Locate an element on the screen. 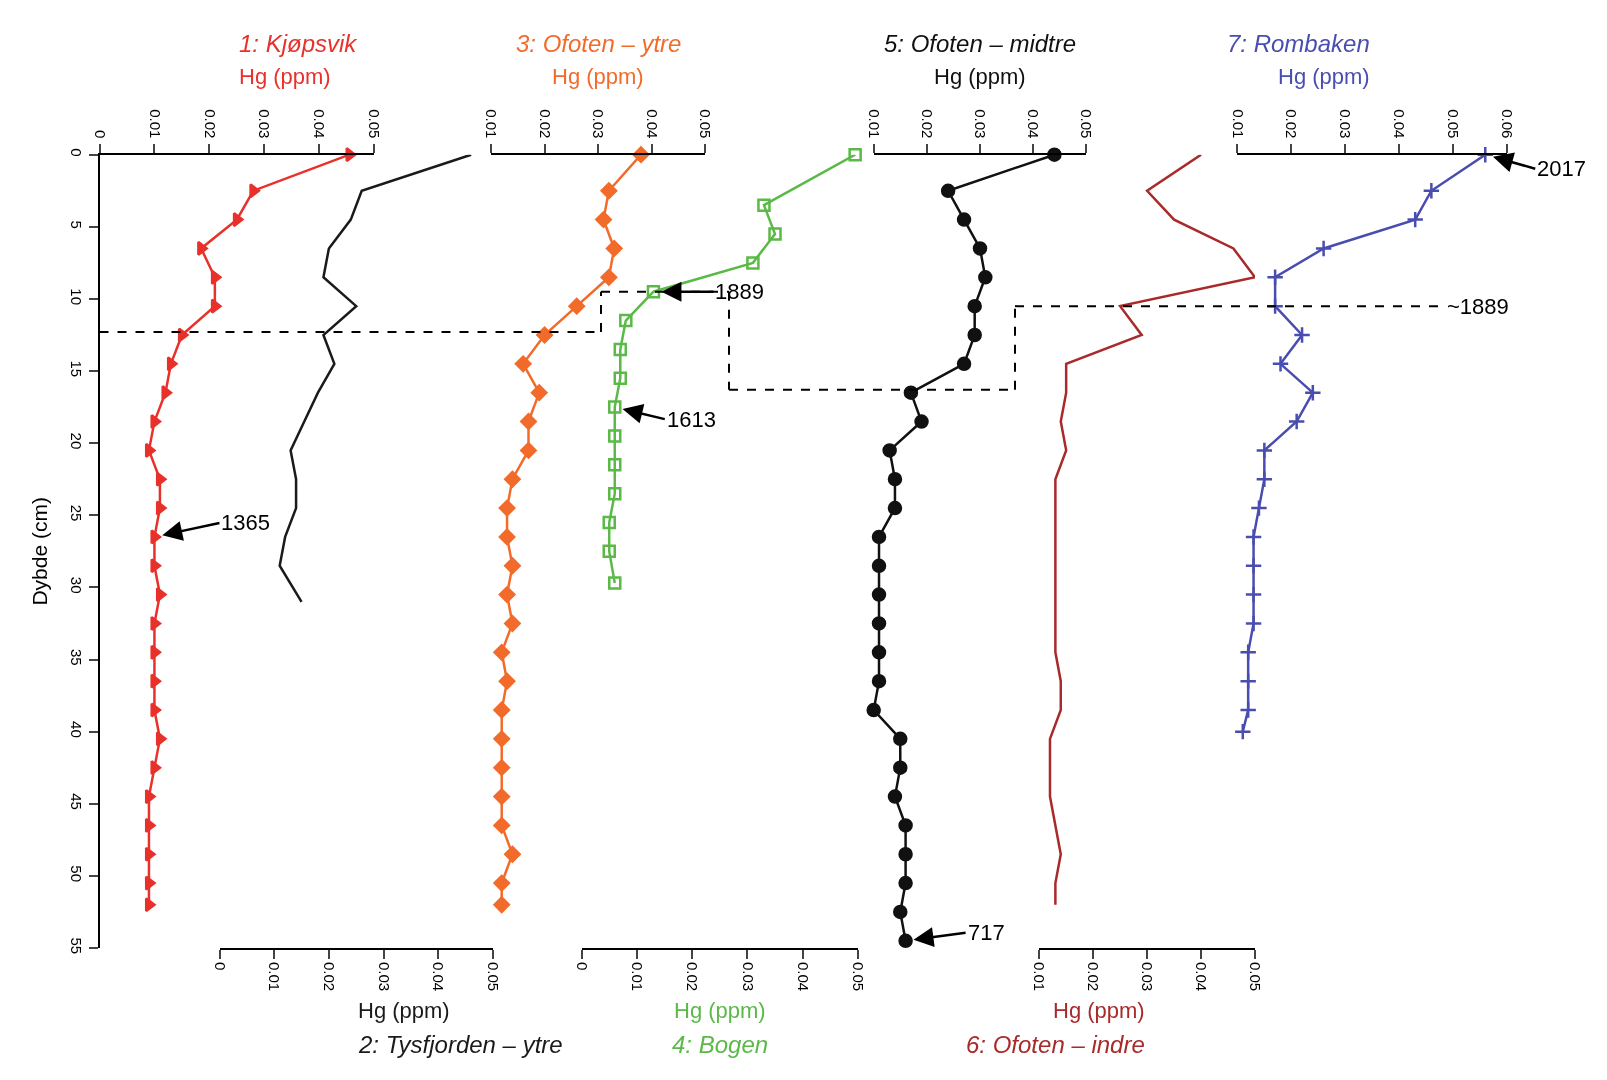  y-tick-label: 15 is located at coordinates (76, 369).